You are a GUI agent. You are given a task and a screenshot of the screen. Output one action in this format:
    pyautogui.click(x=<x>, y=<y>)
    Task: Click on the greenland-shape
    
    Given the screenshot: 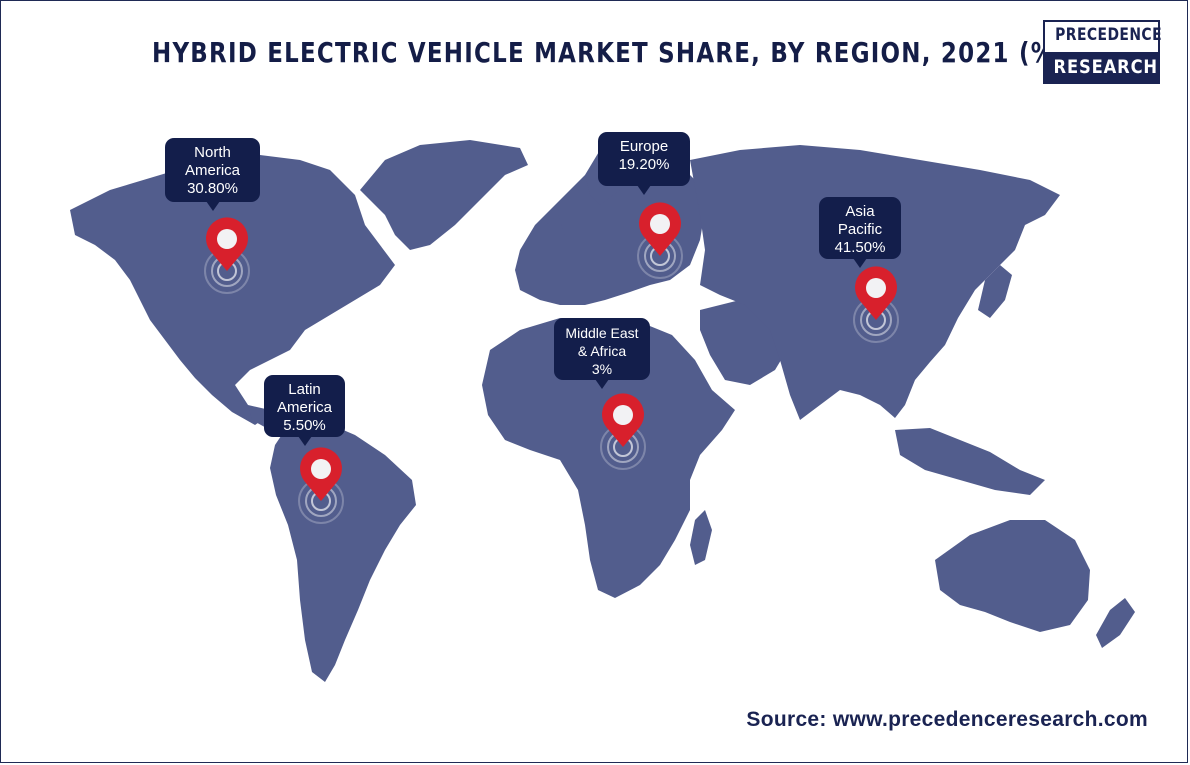 What is the action you would take?
    pyautogui.click(x=444, y=195)
    